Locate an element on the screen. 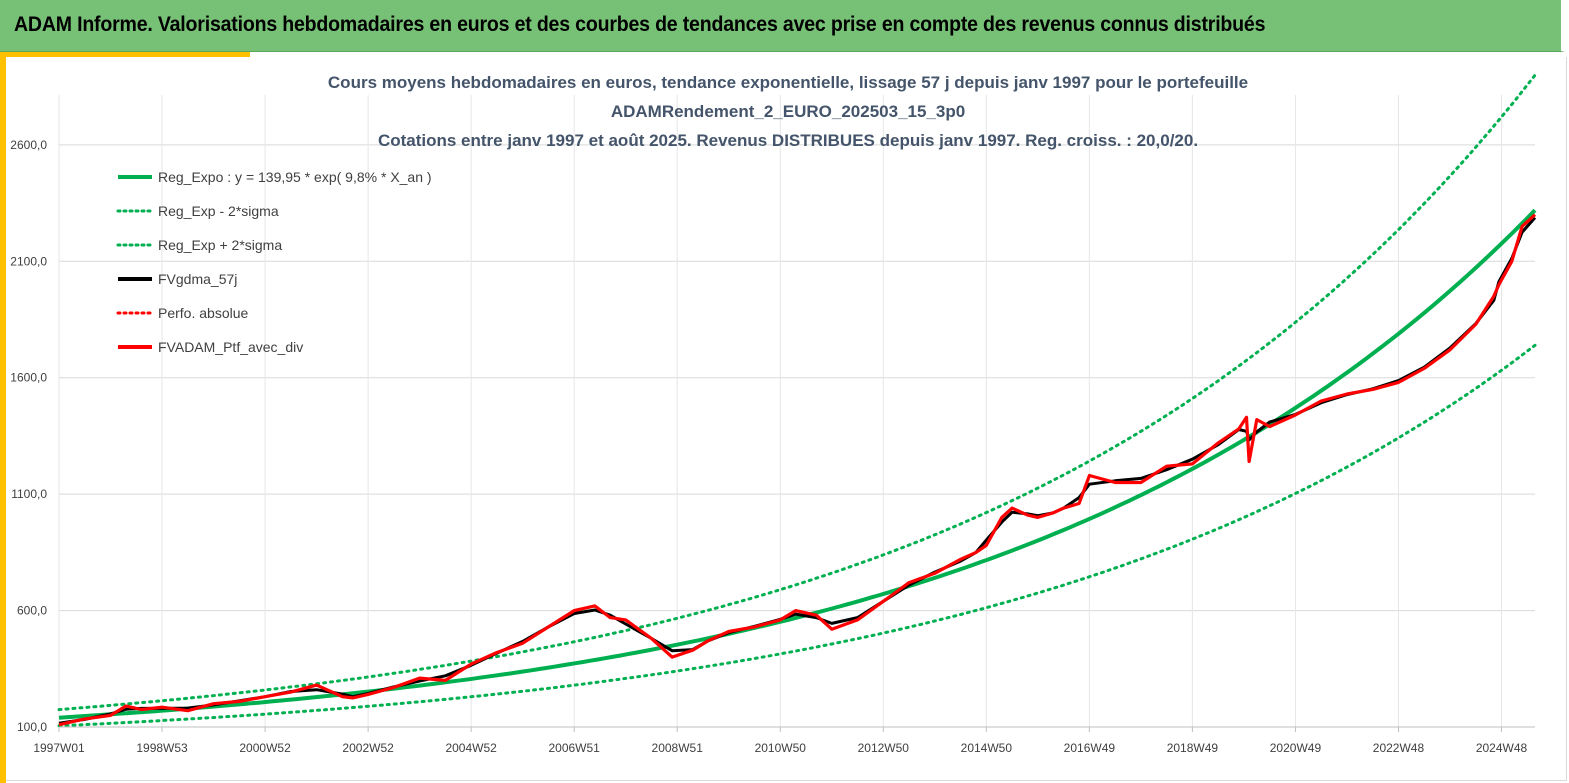 This screenshot has height=783, width=1569. x-tick-label: 2018W49 is located at coordinates (1193, 748).